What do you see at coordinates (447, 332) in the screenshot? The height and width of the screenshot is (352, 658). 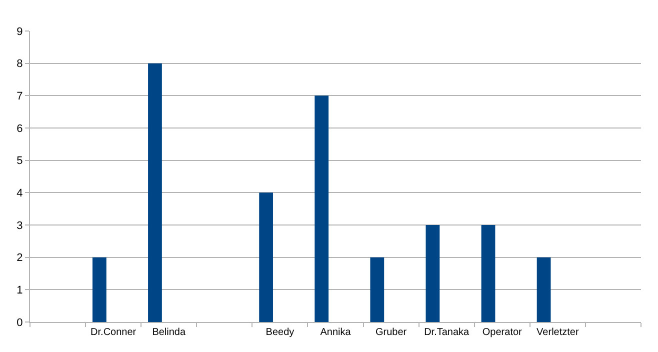 I see `x-tick-label: Dr.Tanaka` at bounding box center [447, 332].